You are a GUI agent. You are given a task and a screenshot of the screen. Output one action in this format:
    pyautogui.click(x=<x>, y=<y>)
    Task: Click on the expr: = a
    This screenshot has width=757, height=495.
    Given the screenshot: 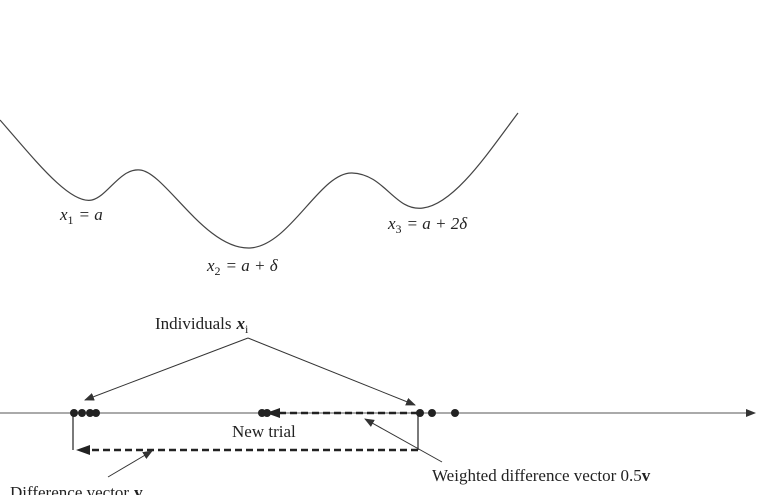 What is the action you would take?
    pyautogui.click(x=91, y=214)
    